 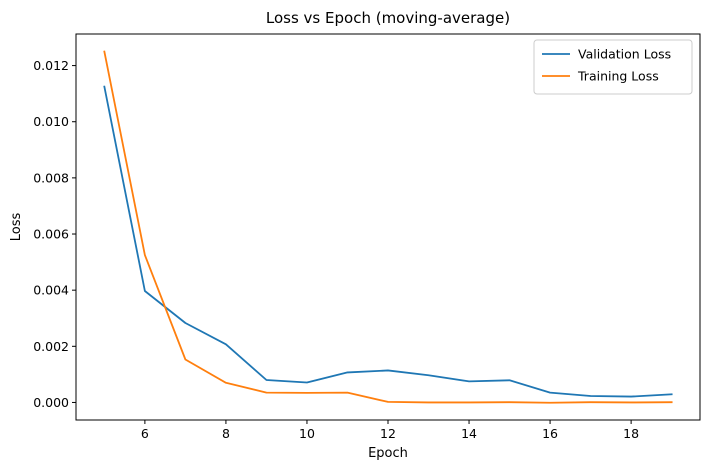 I want to click on y-tick-label: 0.008, so click(x=51, y=177).